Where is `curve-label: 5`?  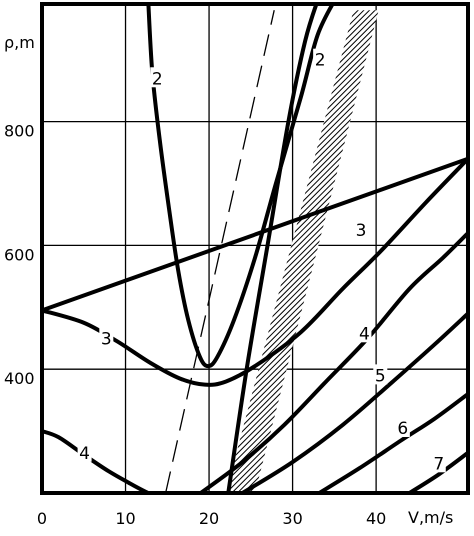
curve-label: 5 is located at coordinates (380, 376).